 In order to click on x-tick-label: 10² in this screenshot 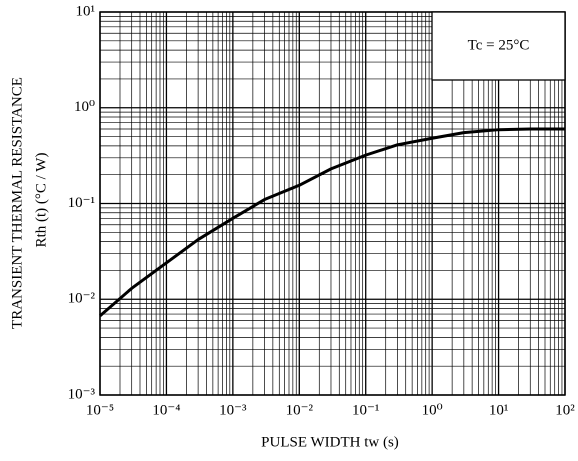, I will do `click(565, 410)`.